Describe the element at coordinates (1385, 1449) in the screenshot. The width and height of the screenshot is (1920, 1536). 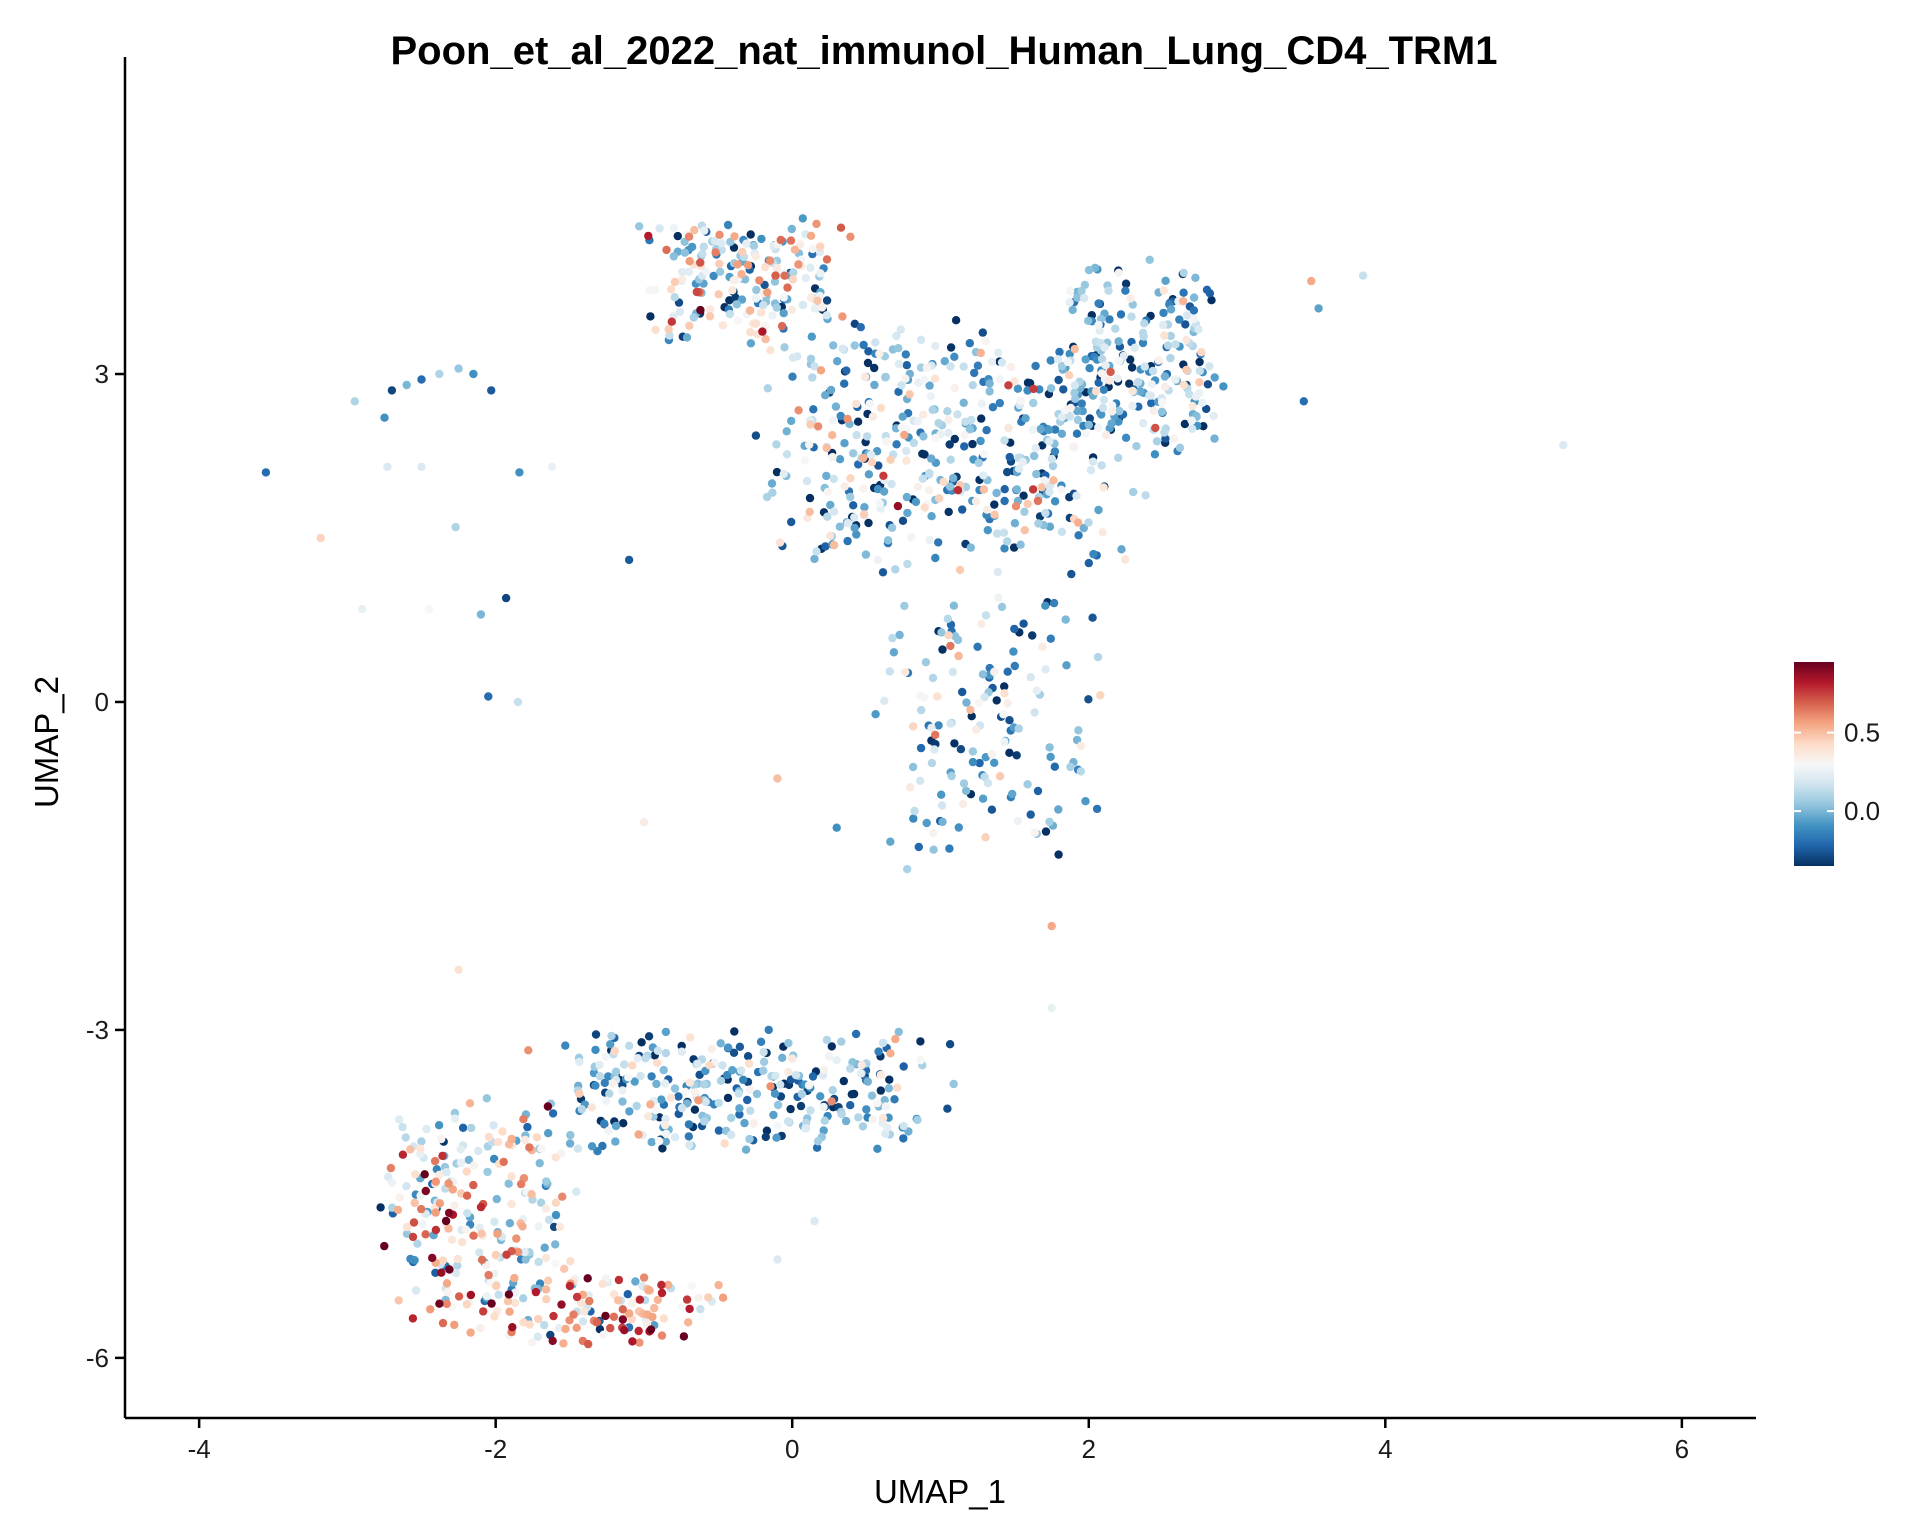
I see `x-tick-label: 4` at that location.